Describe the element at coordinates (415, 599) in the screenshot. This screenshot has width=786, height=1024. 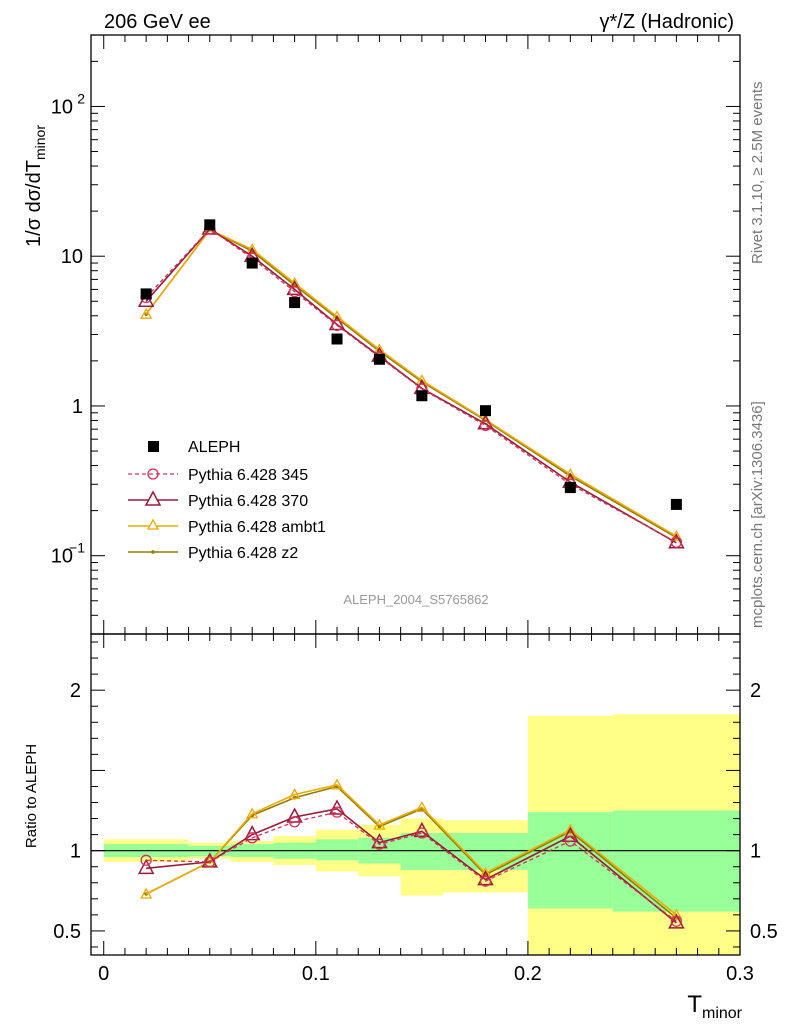
I see `analysis-watermark: ALEPH_2004_S5765862` at that location.